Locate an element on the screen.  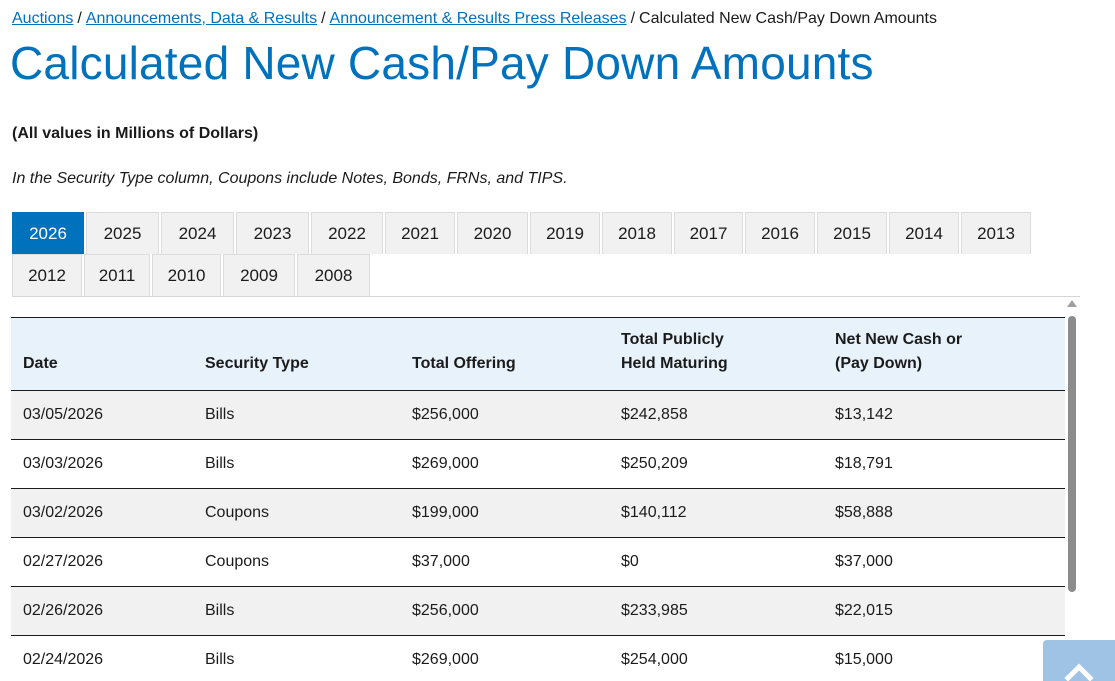
units-note: (All values in Millions of Dollars) is located at coordinates (135, 133).